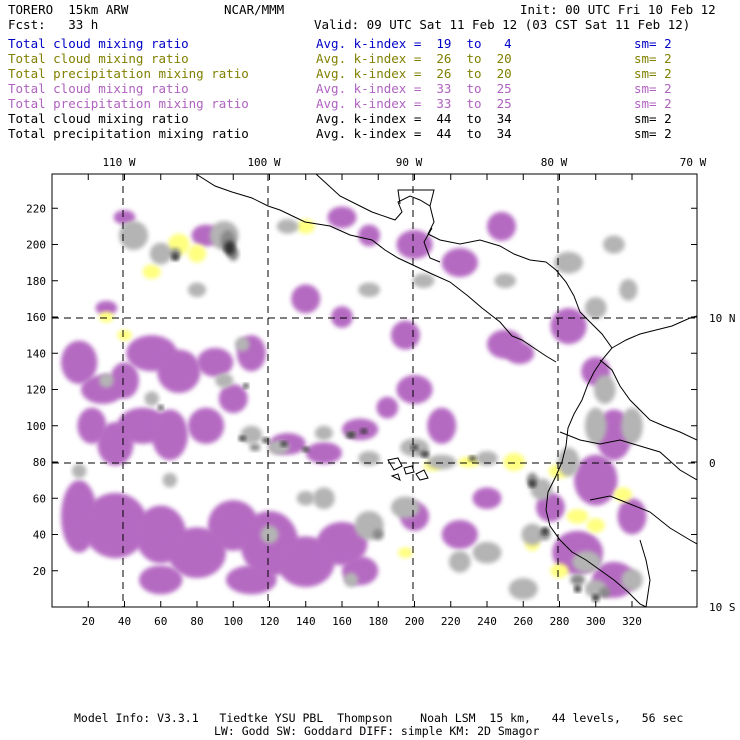 Image resolution: width=740 pixels, height=740 pixels. I want to click on x-tick-label: 140, so click(306, 621).